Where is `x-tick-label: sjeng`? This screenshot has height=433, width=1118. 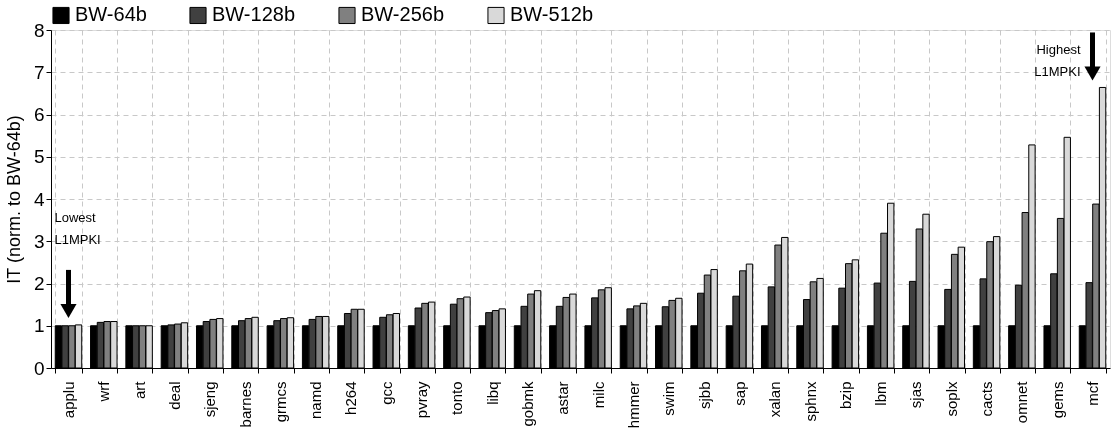
x-tick-label: sjeng is located at coordinates (210, 399).